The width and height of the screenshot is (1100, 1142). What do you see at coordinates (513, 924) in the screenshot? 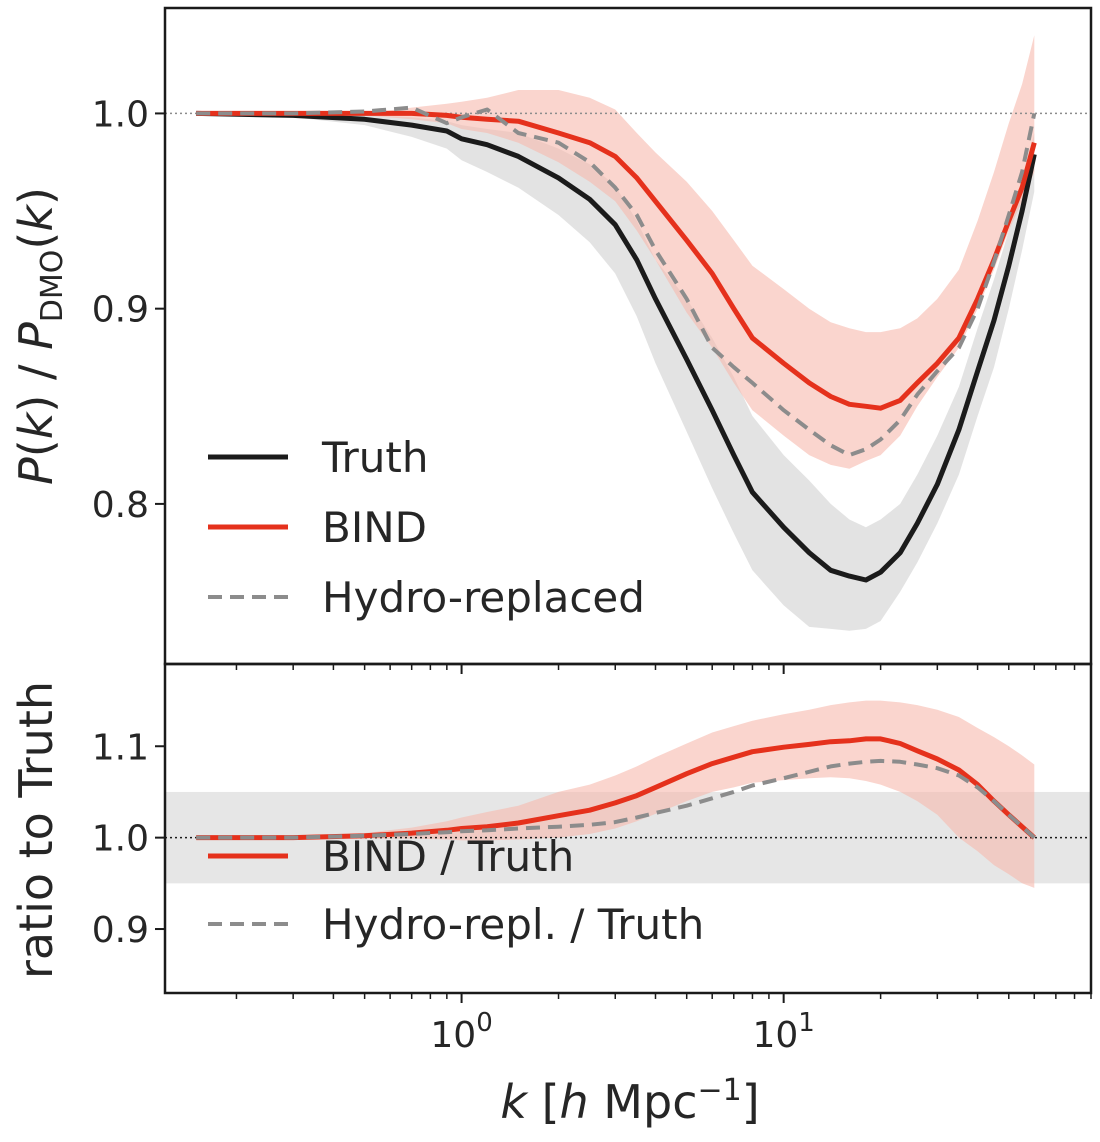
I see `hydro-repl-truth-legend-label: Hydro-repl. / Truth` at bounding box center [513, 924].